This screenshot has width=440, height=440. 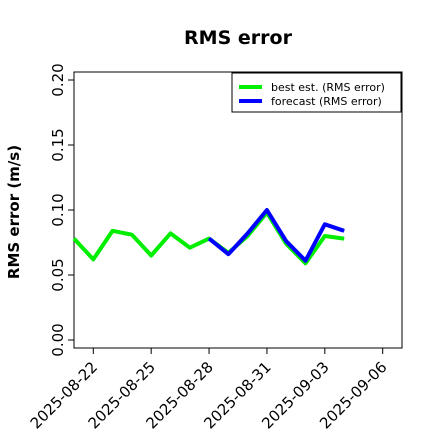 What do you see at coordinates (58, 274) in the screenshot?
I see `y-tick-label: 0.05` at bounding box center [58, 274].